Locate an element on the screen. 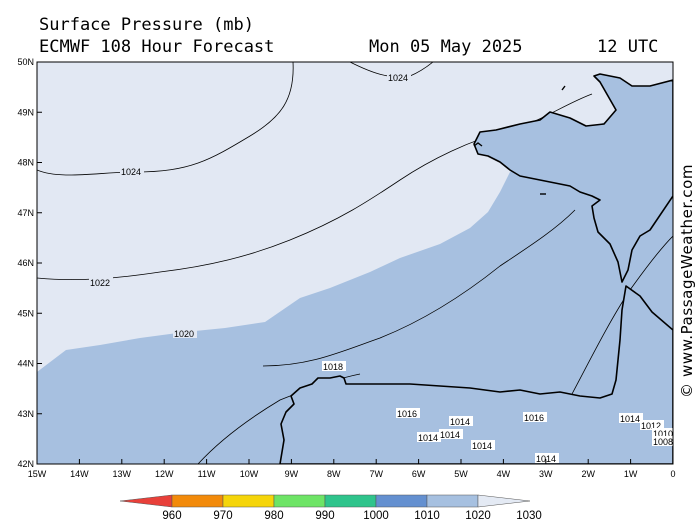 The image size is (700, 525). isobar-label-1012: 1012 is located at coordinates (651, 426).